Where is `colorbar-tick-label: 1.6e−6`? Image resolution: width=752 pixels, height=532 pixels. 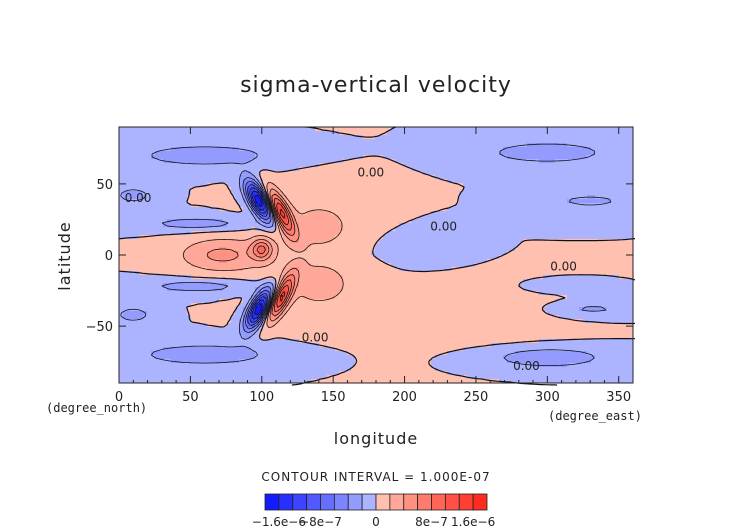 colorbar-tick-label: 1.6e−6 is located at coordinates (473, 522).